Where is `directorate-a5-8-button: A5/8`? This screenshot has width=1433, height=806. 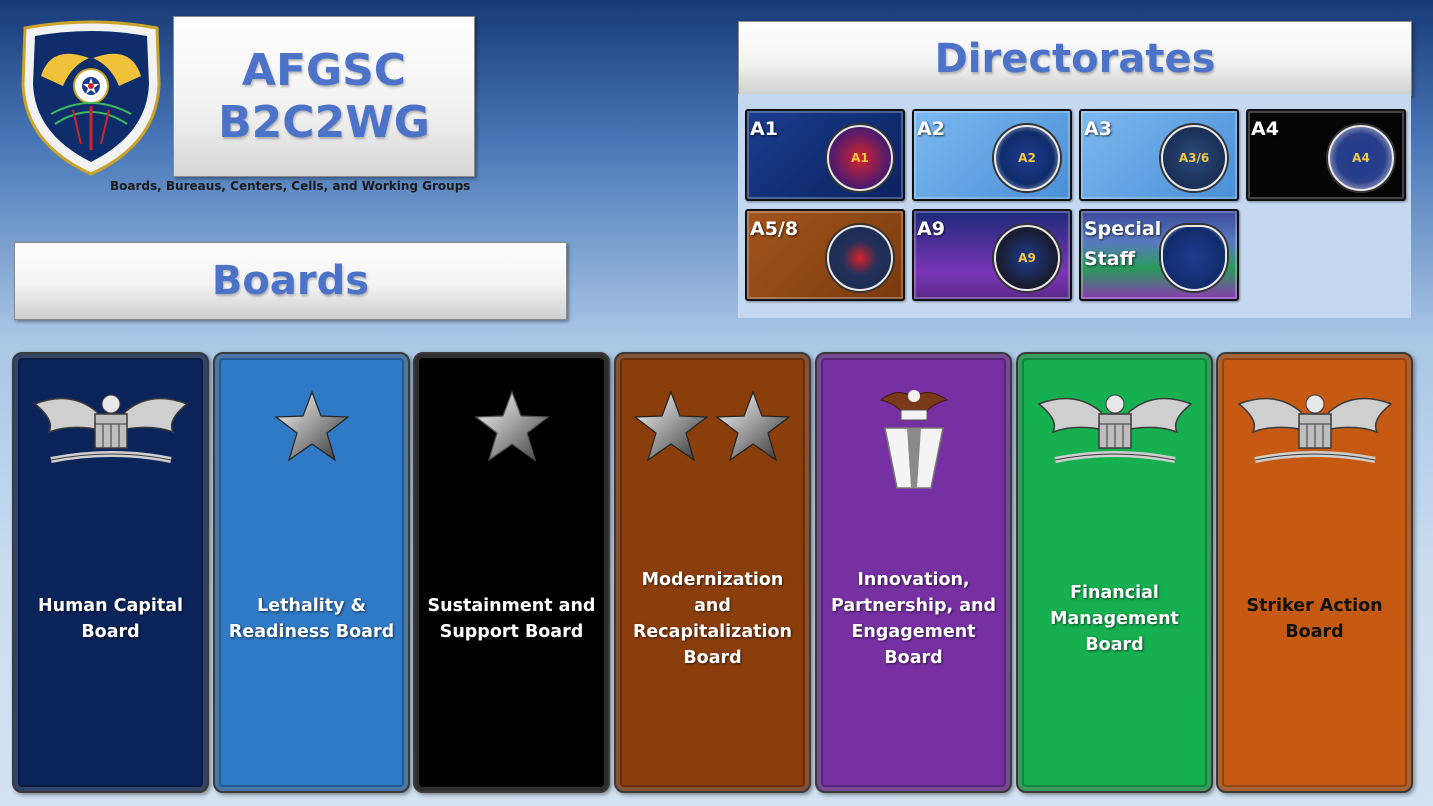 directorate-a5-8-button: A5/8 is located at coordinates (825, 255).